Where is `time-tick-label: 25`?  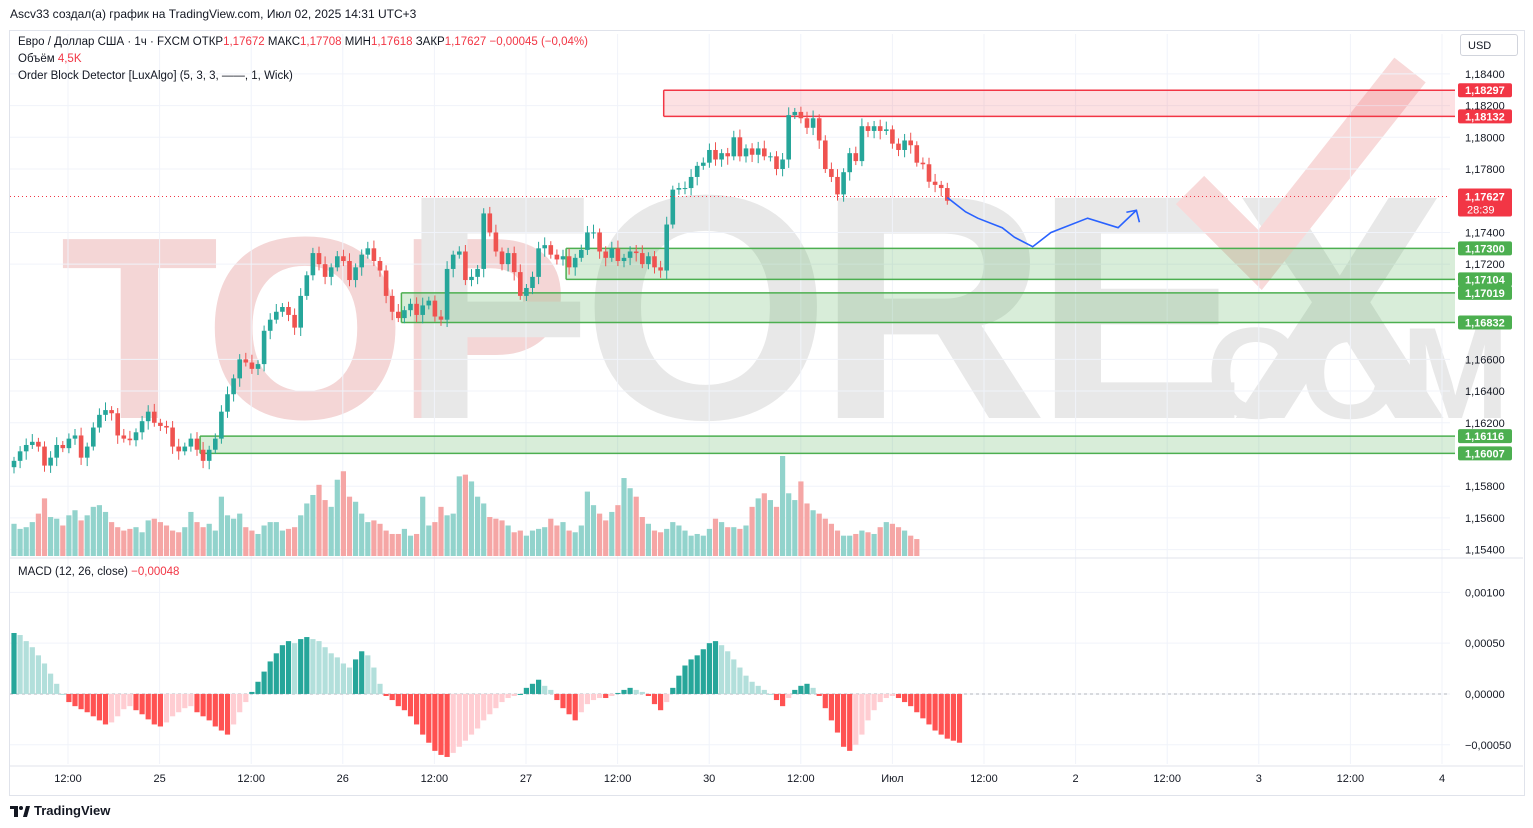 time-tick-label: 25 is located at coordinates (159, 779).